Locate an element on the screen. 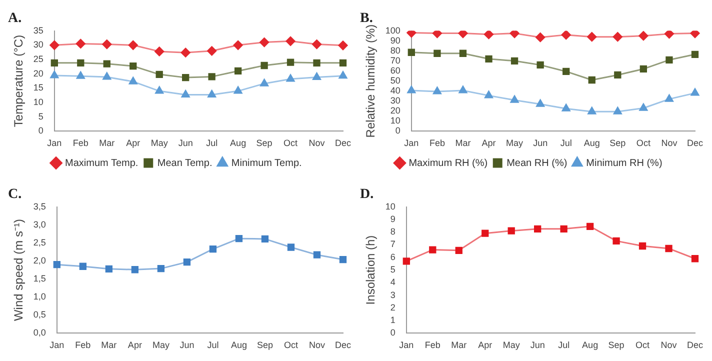  y-tick-label: 60 is located at coordinates (395, 70).